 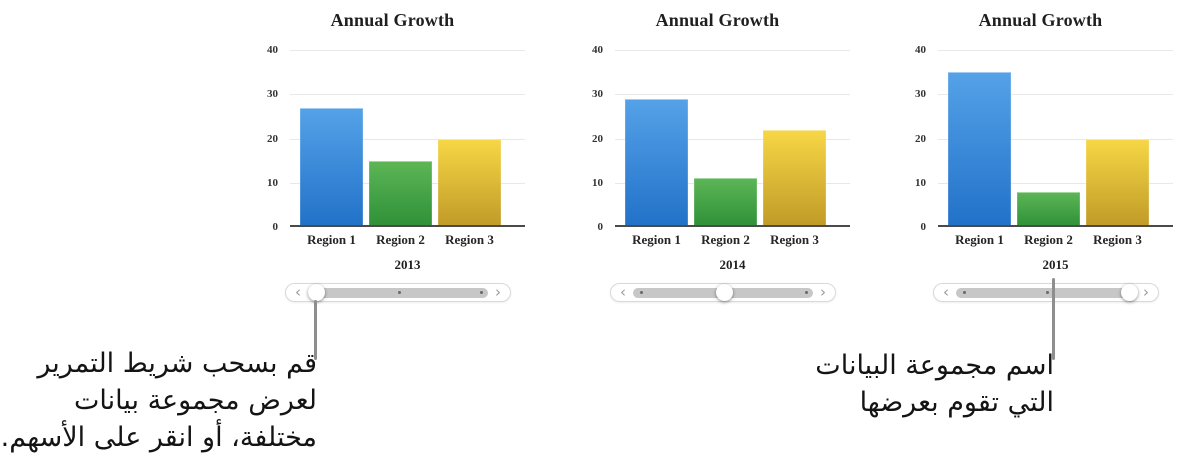 What do you see at coordinates (407, 264) in the screenshot?
I see `year-label: 2013` at bounding box center [407, 264].